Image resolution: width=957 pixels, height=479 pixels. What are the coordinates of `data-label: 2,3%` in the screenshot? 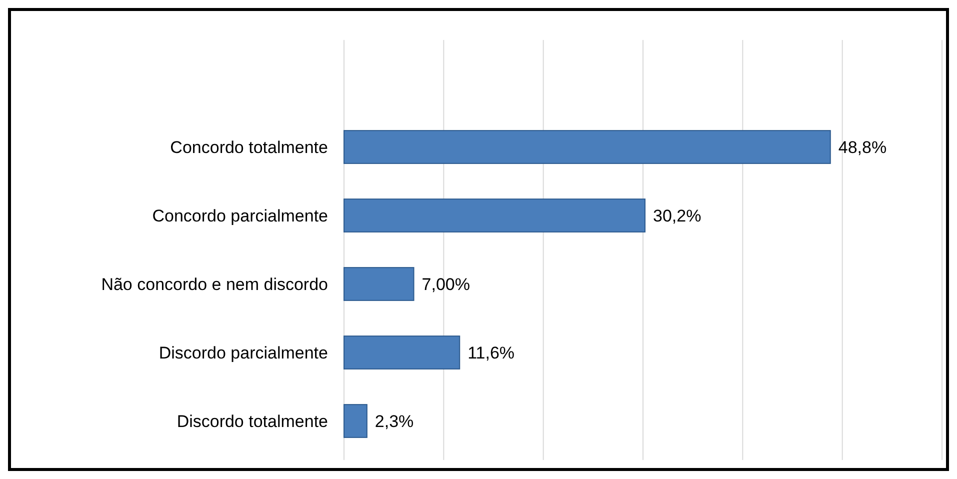 It's located at (394, 421).